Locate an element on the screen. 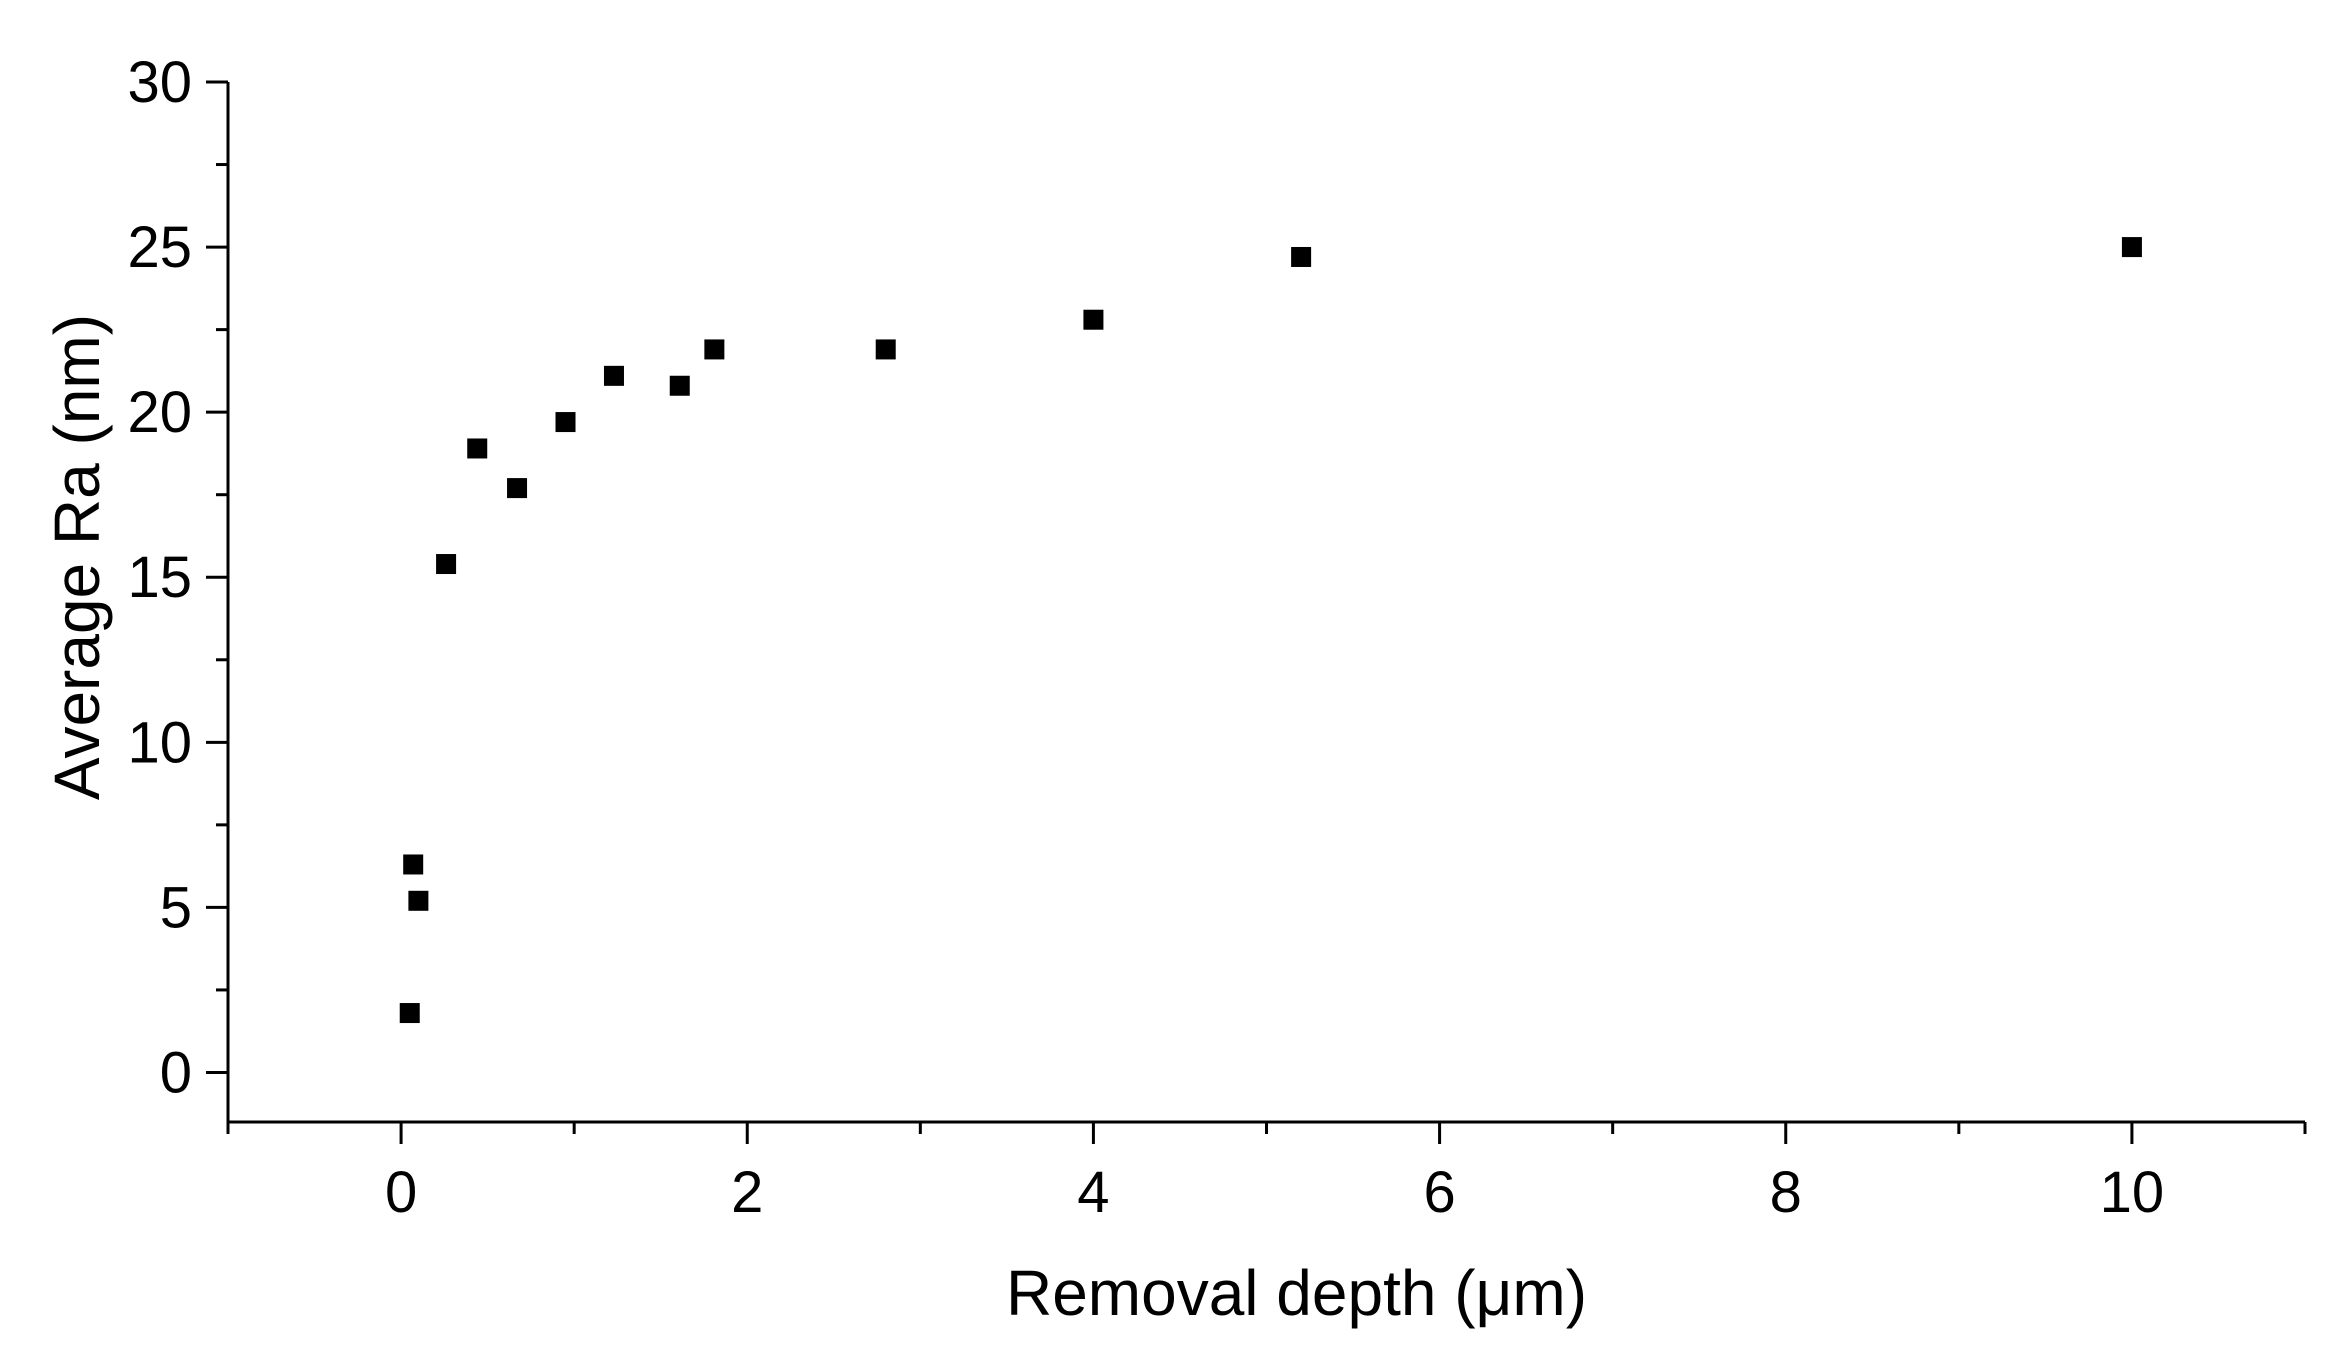 This screenshot has width=2331, height=1353. x-tick-label: 6 is located at coordinates (1439, 1192).